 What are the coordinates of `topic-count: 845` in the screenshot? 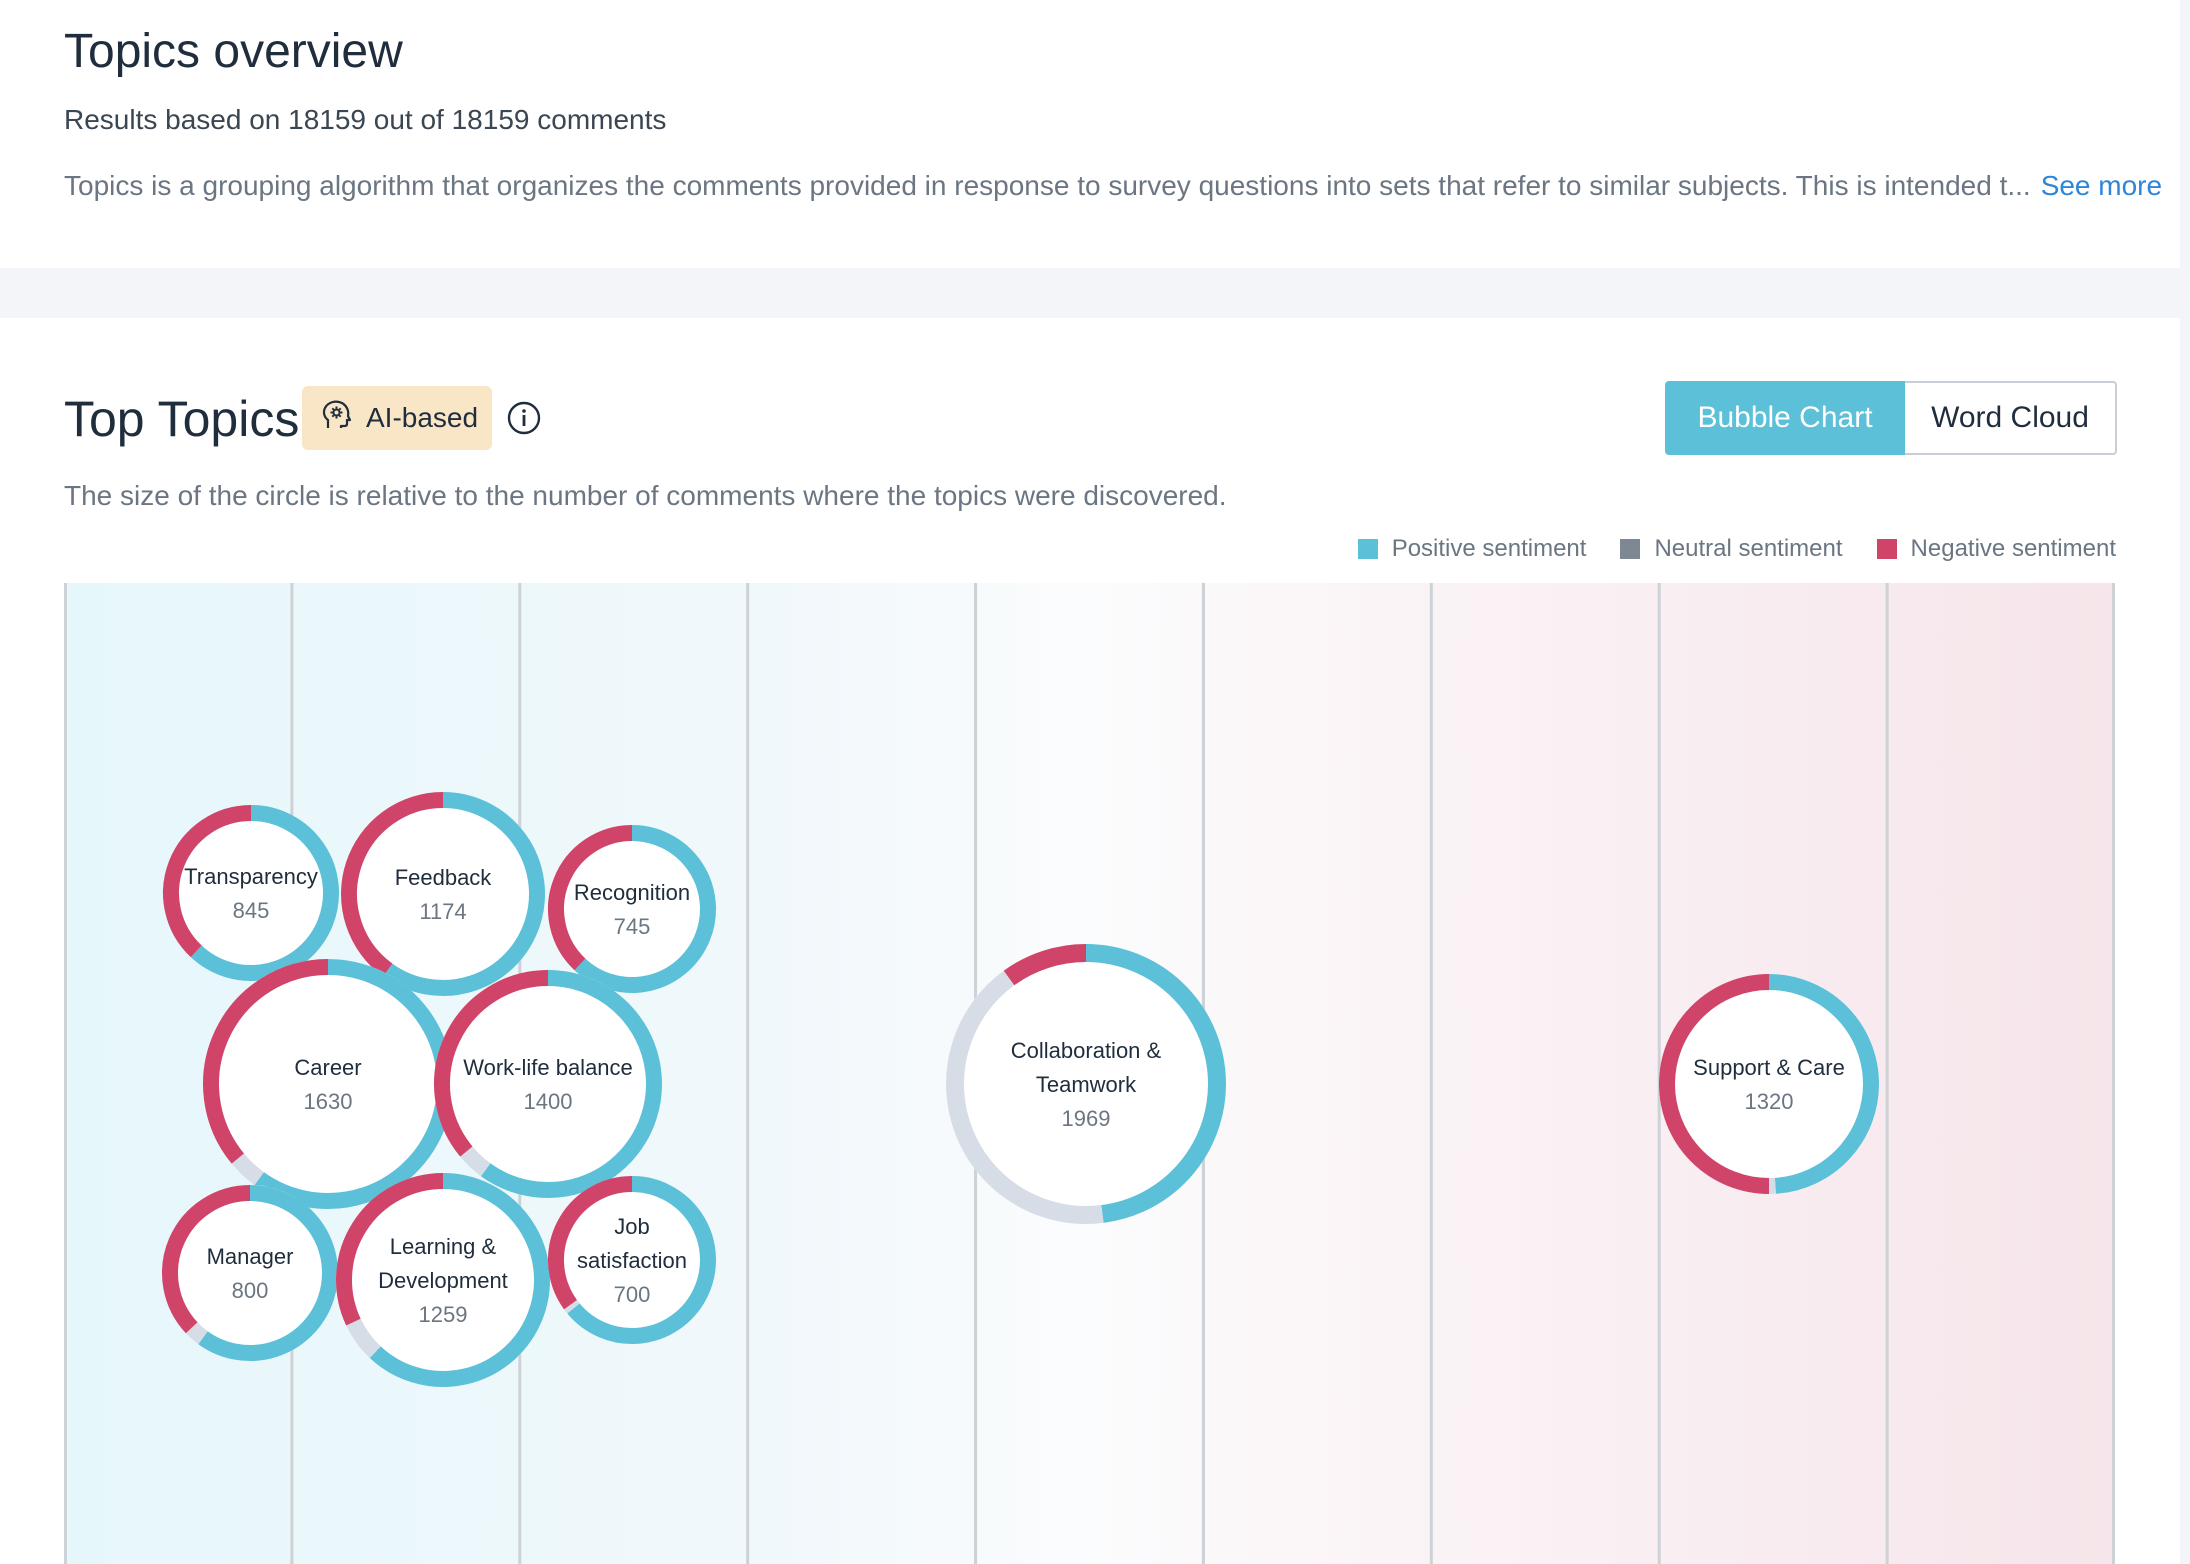 It's located at (251, 910).